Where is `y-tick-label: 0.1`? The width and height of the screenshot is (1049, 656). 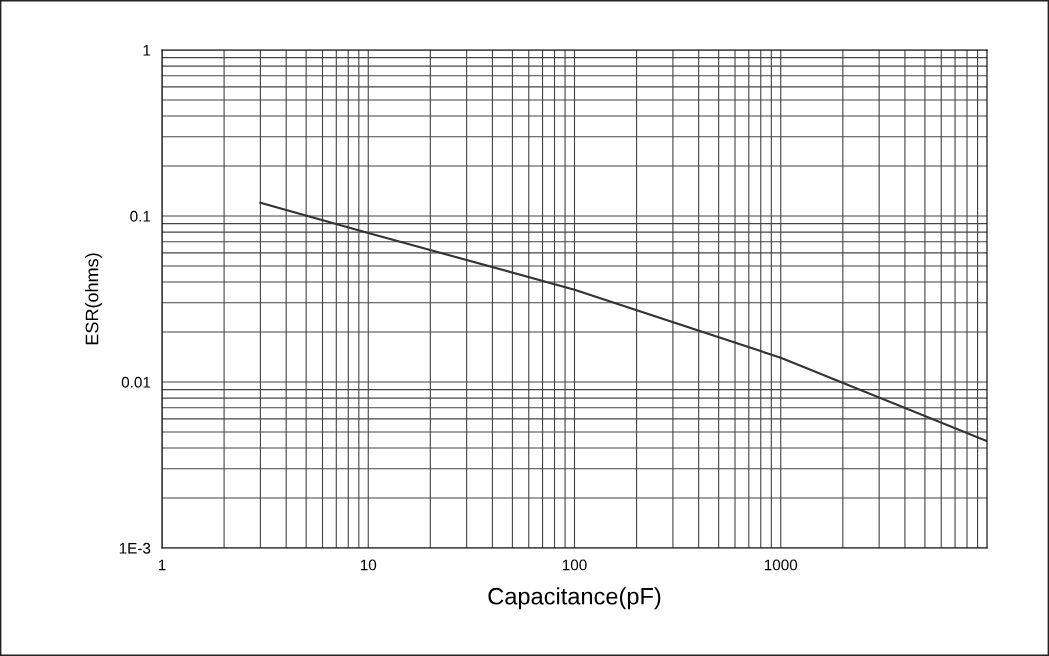 y-tick-label: 0.1 is located at coordinates (140, 216).